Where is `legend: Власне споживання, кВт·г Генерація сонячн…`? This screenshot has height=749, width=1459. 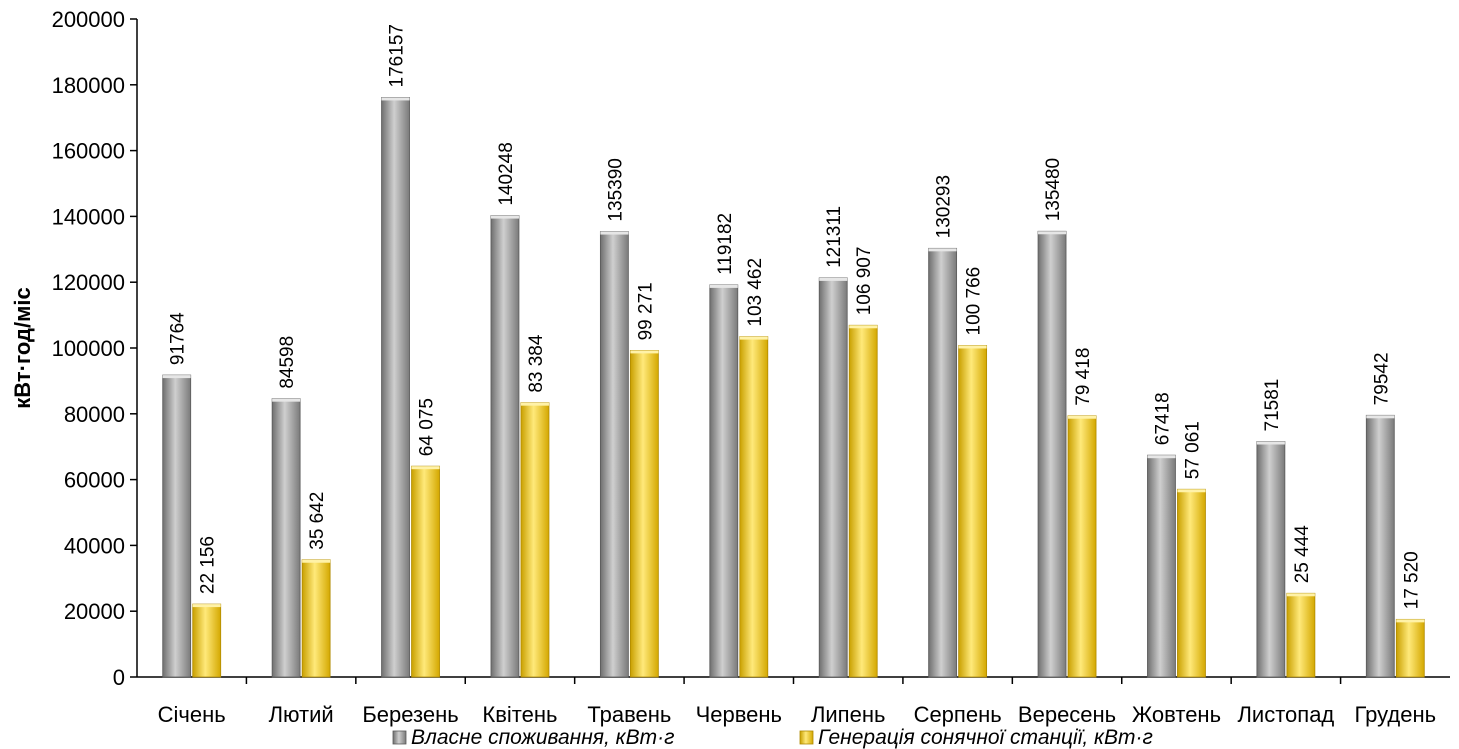 legend: Власне споживання, кВт·г Генерація сонячн… is located at coordinates (772, 737).